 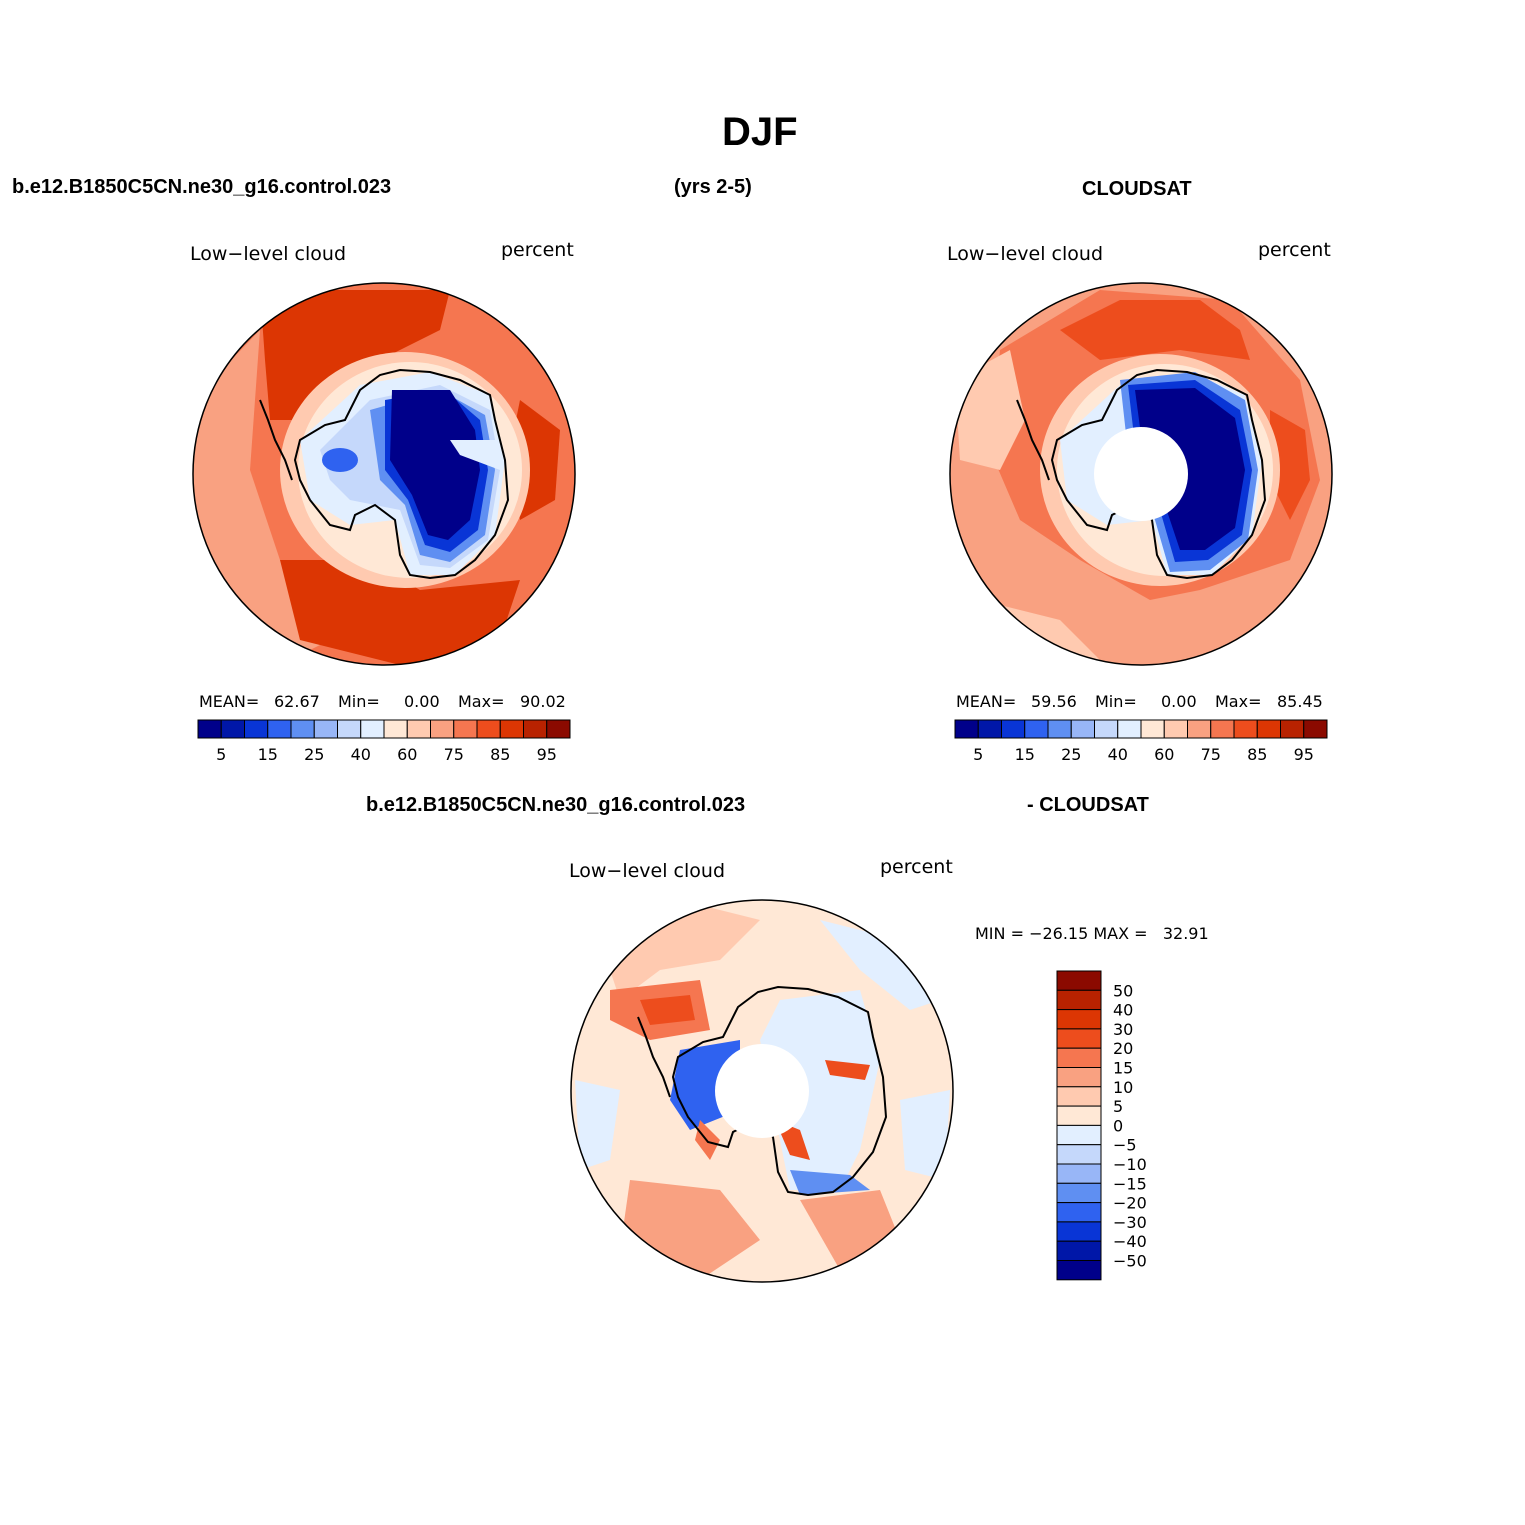 What do you see at coordinates (1123, 1087) in the screenshot?
I see `diff-colorbar-tick-label: 10` at bounding box center [1123, 1087].